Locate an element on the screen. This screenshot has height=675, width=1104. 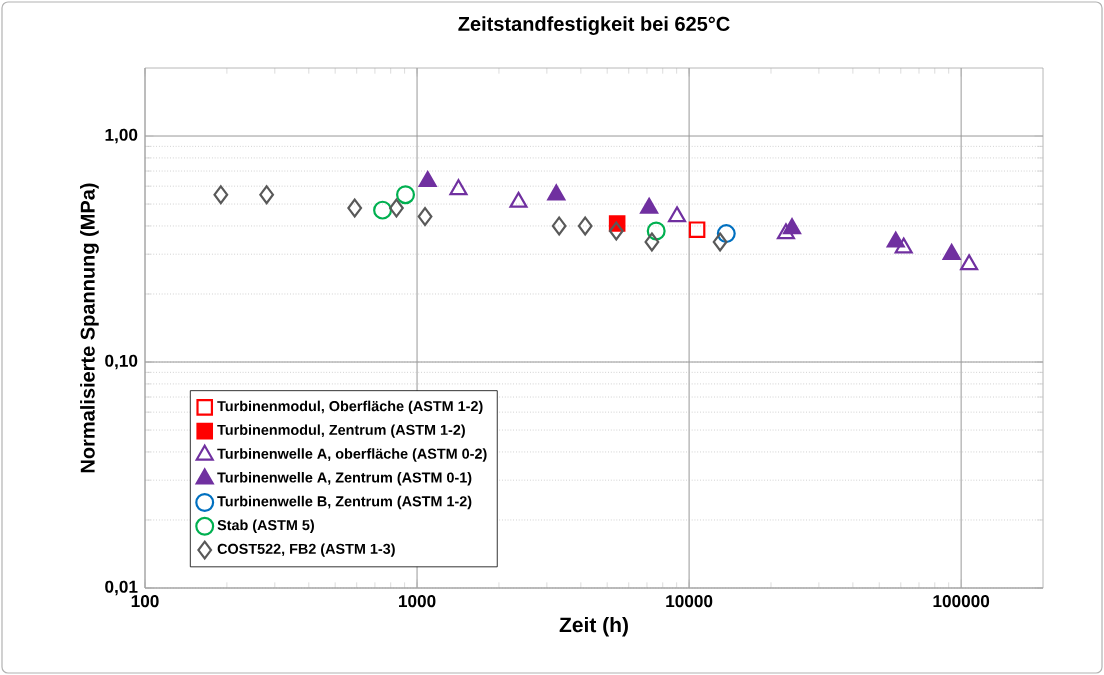
x-axis-title: Zeit (h) is located at coordinates (593, 626).